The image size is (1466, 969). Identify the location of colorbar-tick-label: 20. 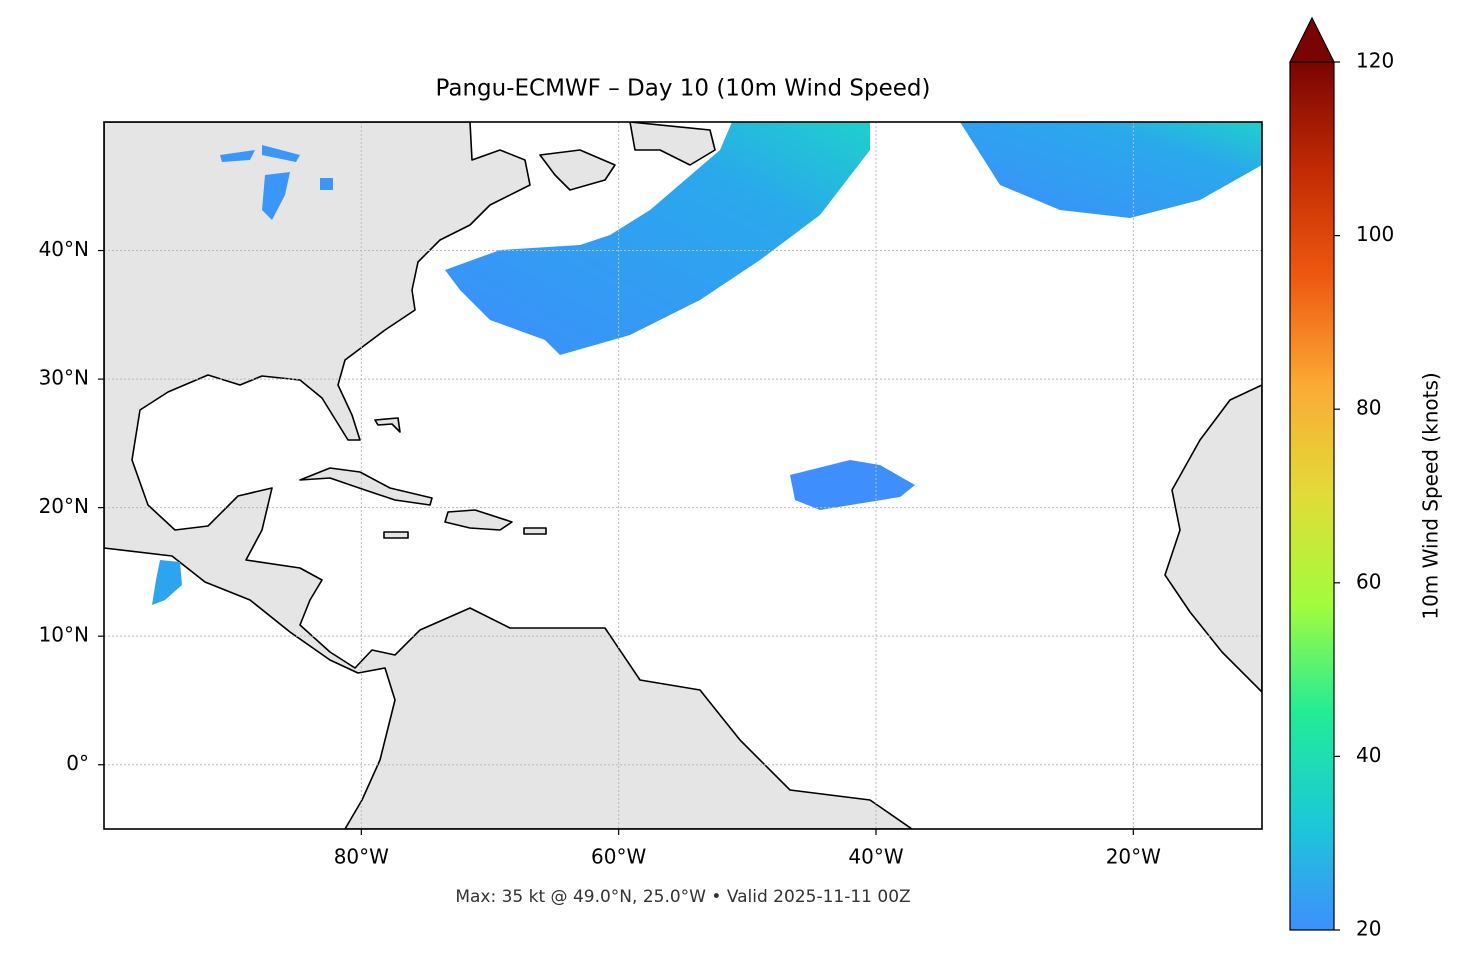
(1368, 929).